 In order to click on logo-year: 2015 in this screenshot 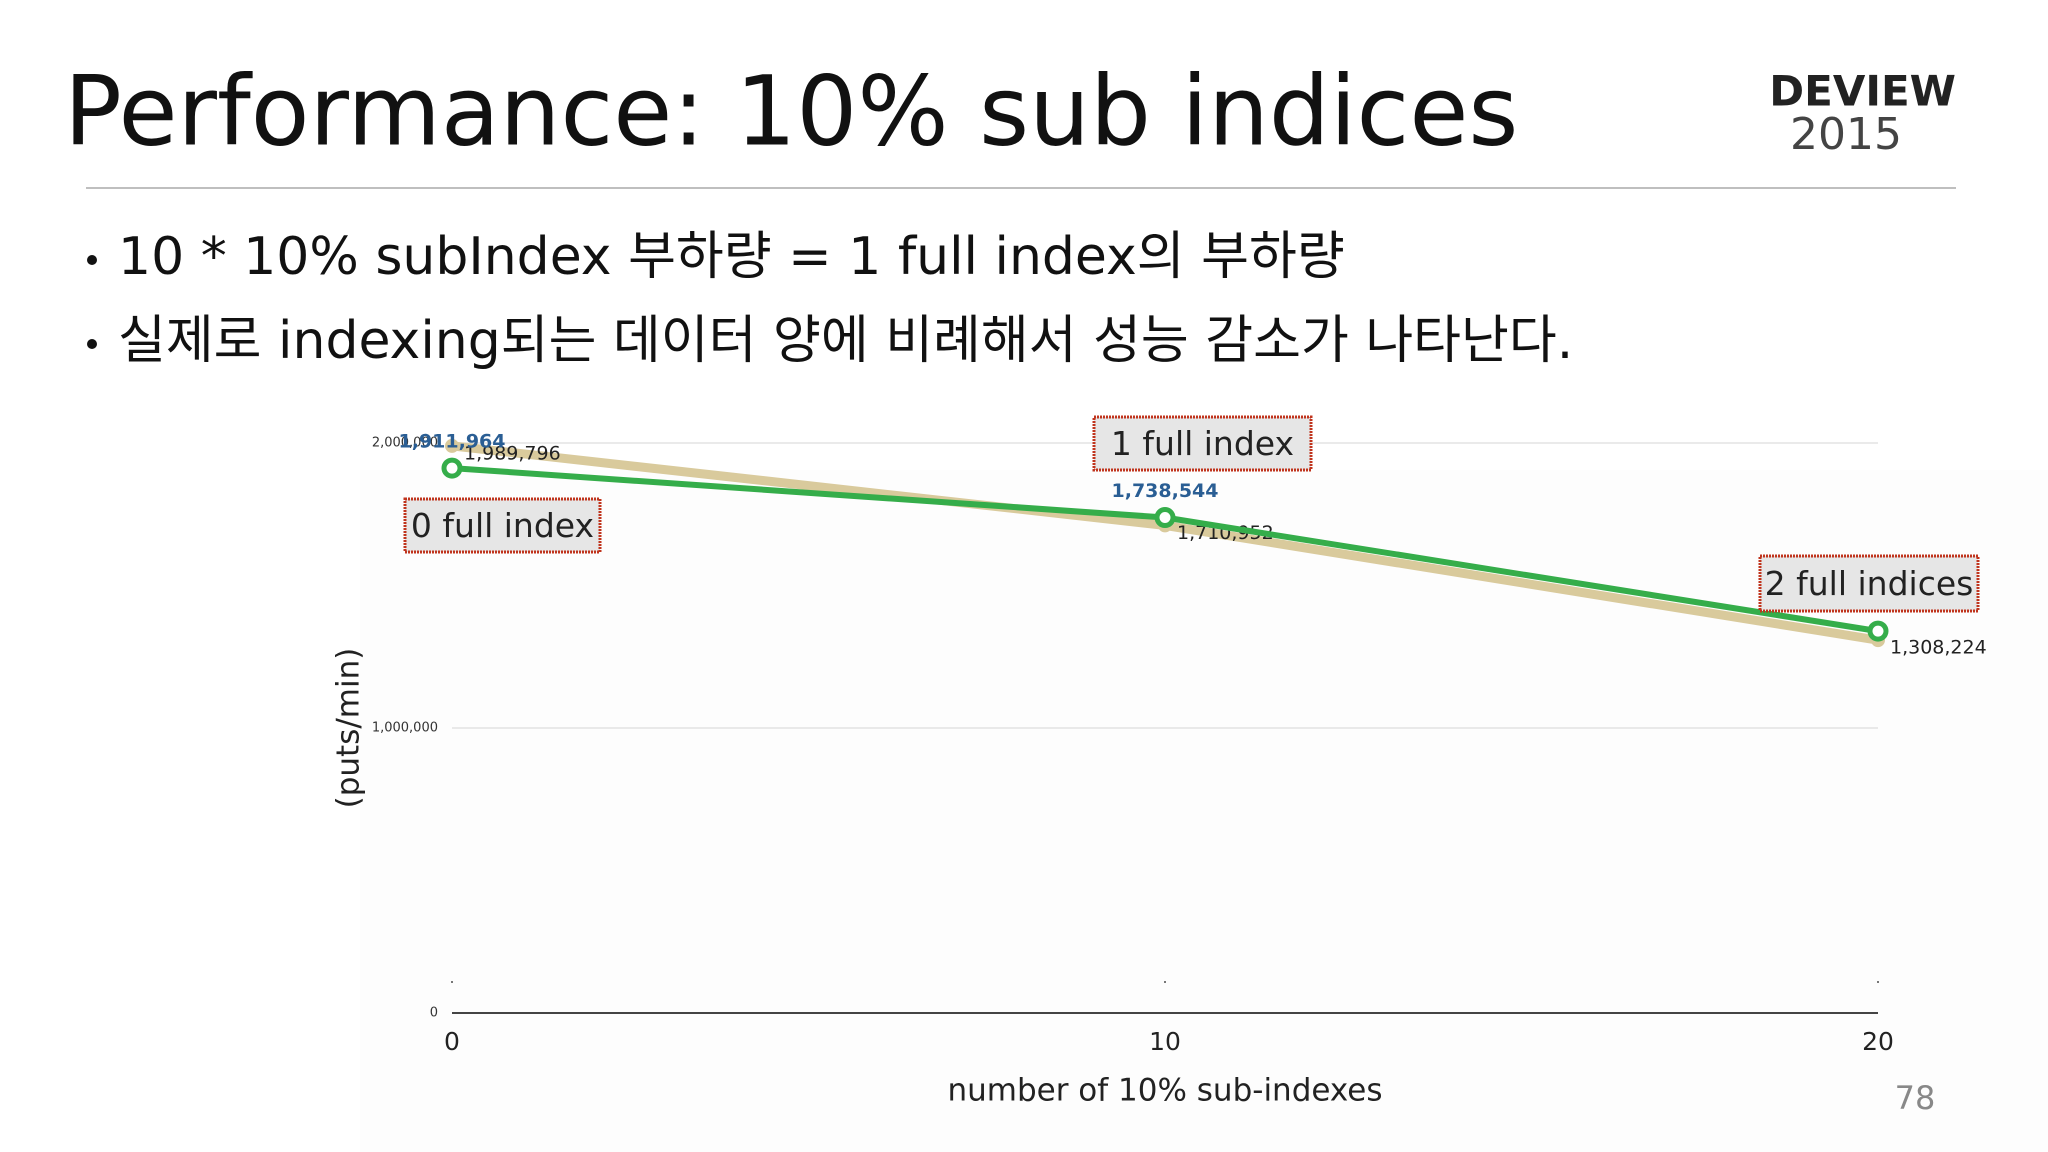, I will do `click(1846, 134)`.